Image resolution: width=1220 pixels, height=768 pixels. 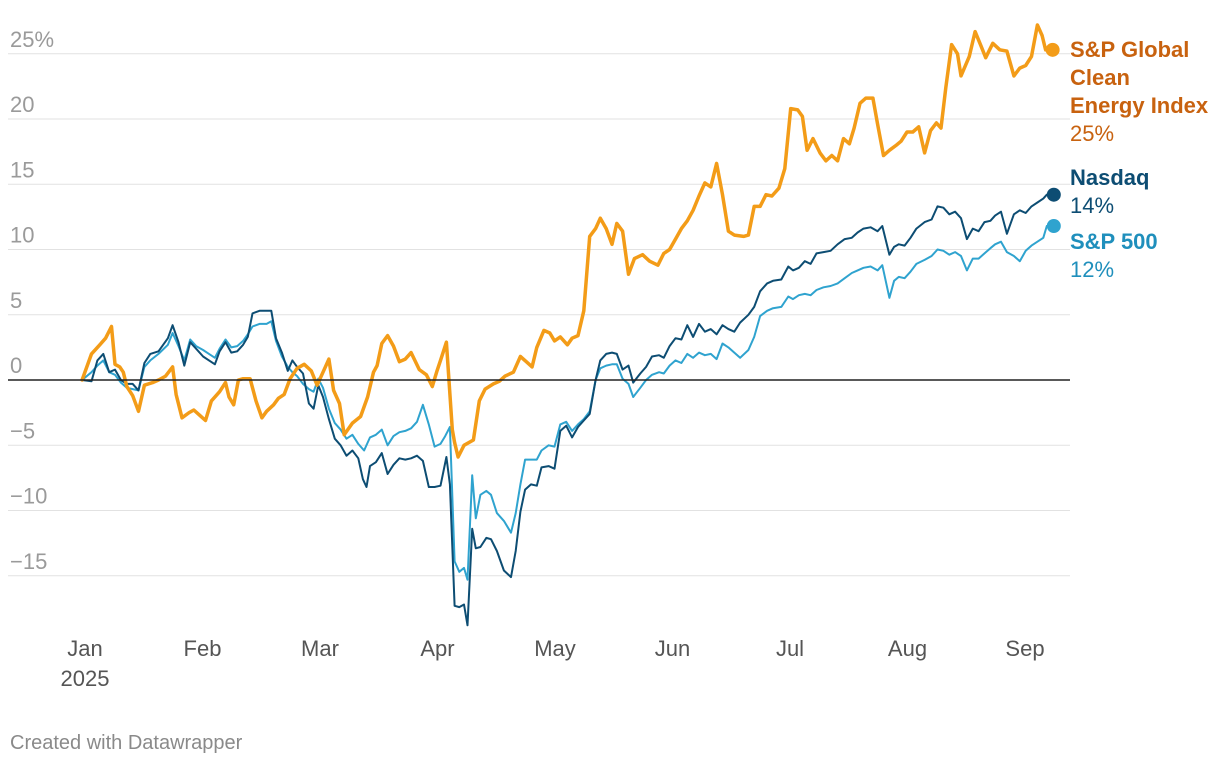 What do you see at coordinates (1129, 49) in the screenshot?
I see `series-label: S&P Global` at bounding box center [1129, 49].